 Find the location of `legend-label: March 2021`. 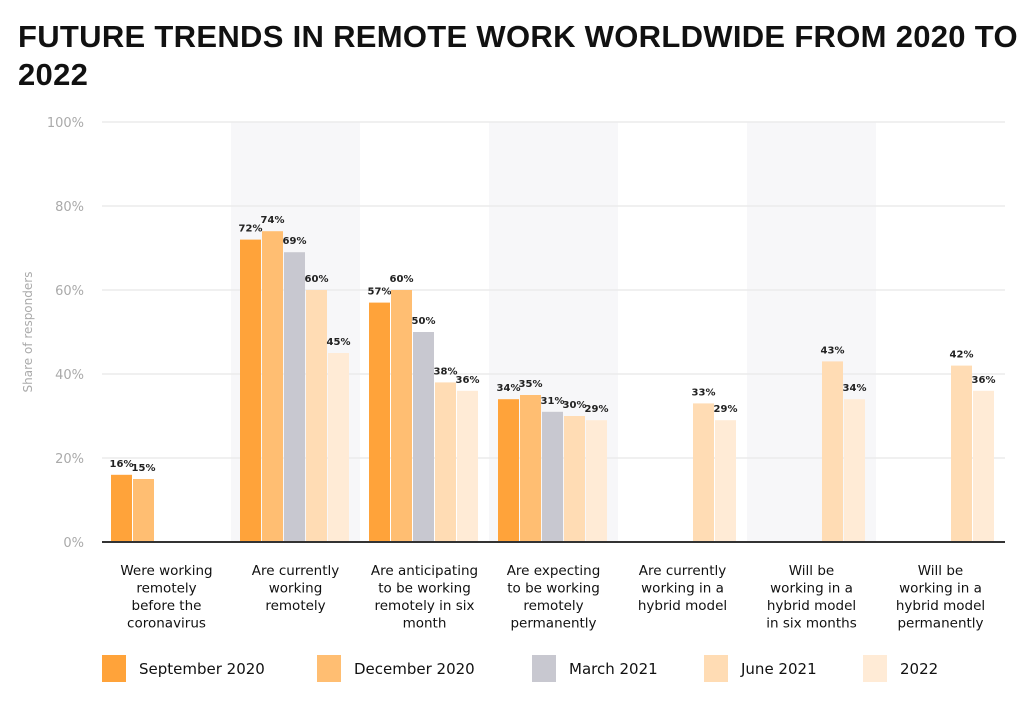

legend-label: March 2021 is located at coordinates (613, 668).